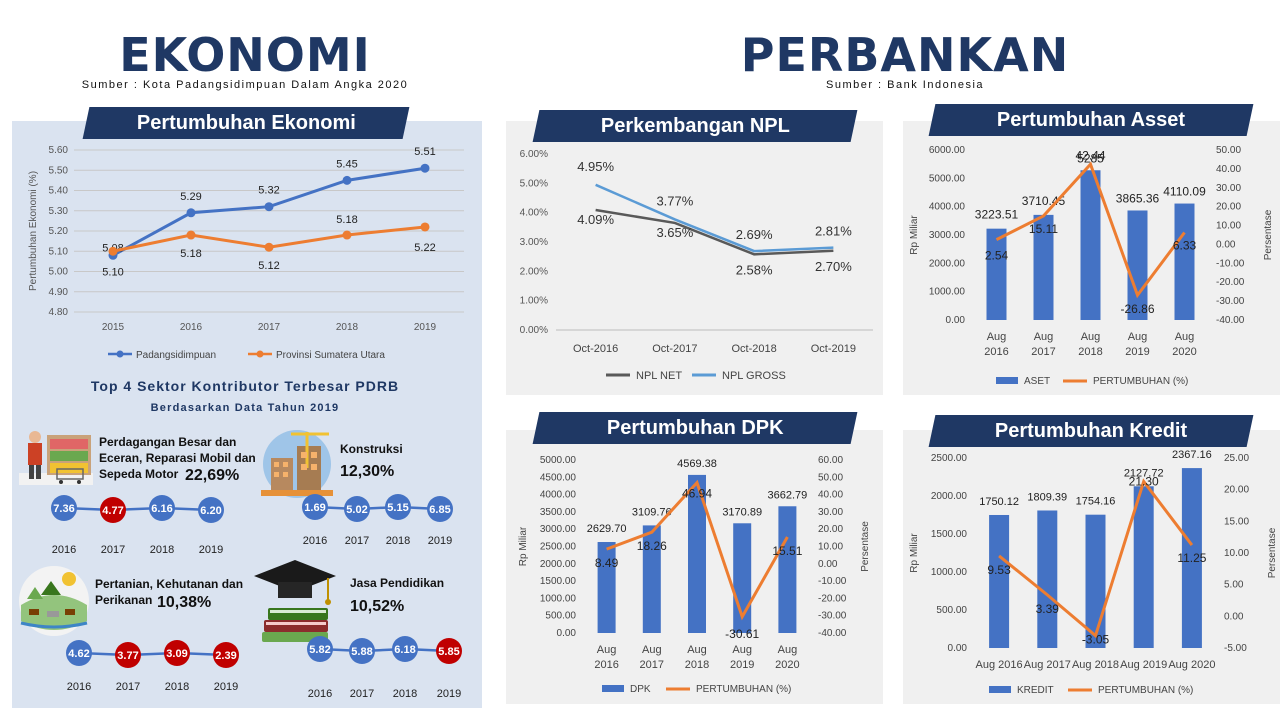 The width and height of the screenshot is (1280, 720). What do you see at coordinates (640, 689) in the screenshot?
I see `legend-label: DPK` at bounding box center [640, 689].